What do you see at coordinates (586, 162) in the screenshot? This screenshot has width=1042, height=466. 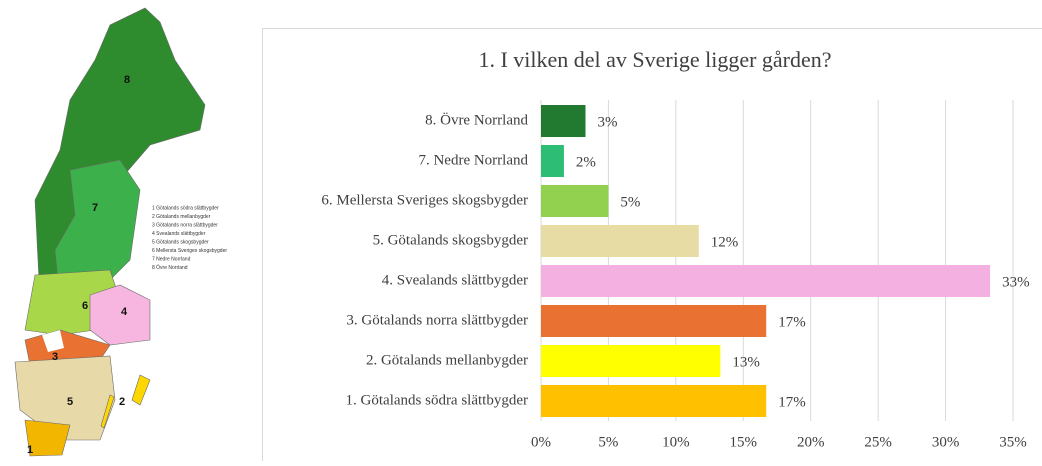 I see `value-label: 2%` at bounding box center [586, 162].